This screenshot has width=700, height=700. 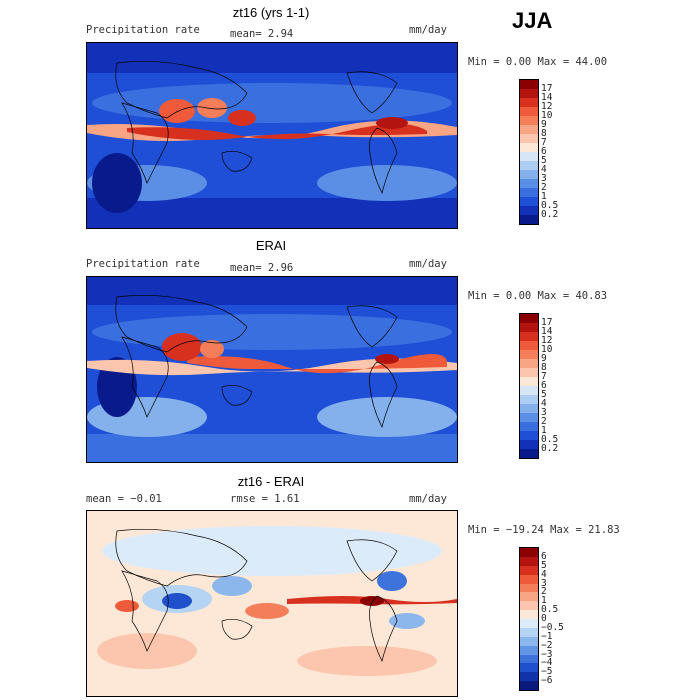 I want to click on panel-1-map, so click(x=272, y=135).